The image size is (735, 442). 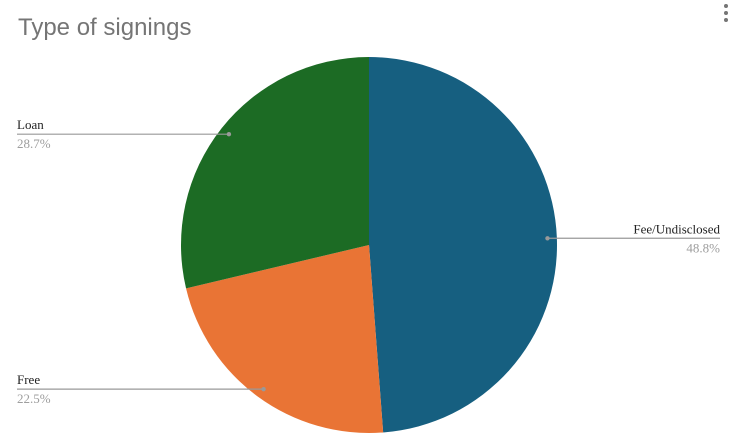 I want to click on slice-percent: 48.8%, so click(x=703, y=247).